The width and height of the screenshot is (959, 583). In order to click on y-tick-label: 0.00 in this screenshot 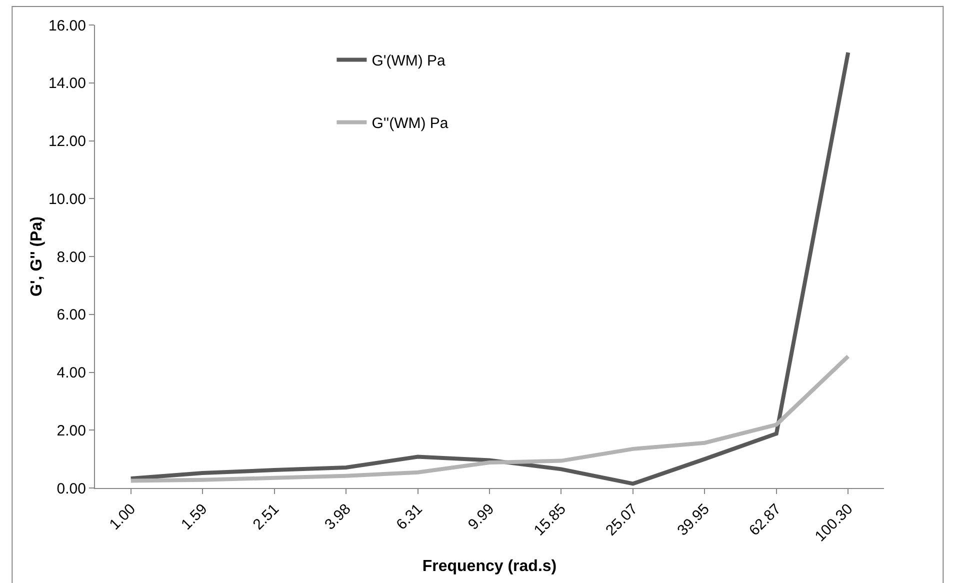, I will do `click(71, 489)`.